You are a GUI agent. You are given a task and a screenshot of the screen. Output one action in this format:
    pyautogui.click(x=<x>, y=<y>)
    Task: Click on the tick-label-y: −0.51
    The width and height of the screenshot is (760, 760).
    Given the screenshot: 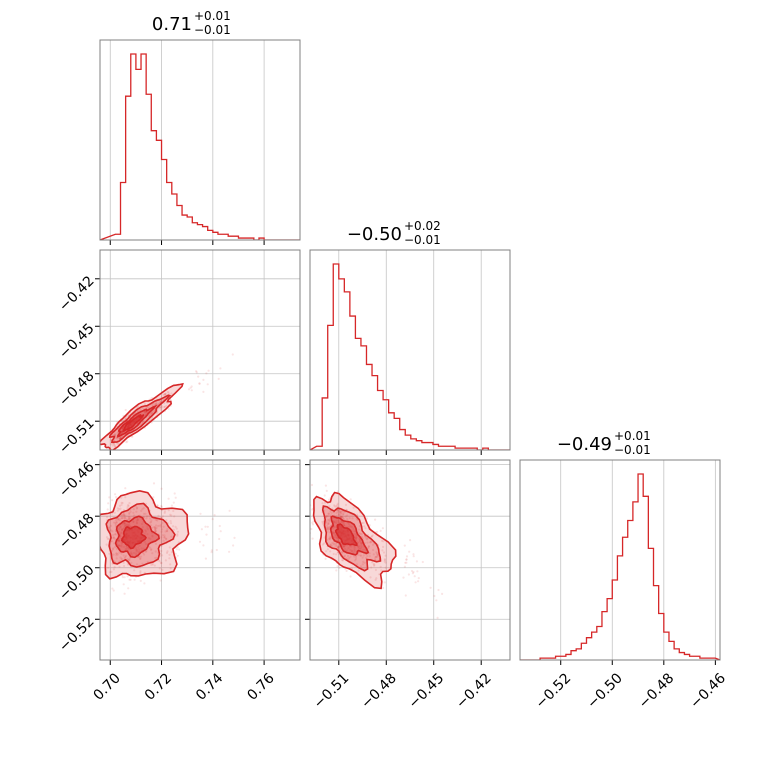 What is the action you would take?
    pyautogui.click(x=77, y=437)
    